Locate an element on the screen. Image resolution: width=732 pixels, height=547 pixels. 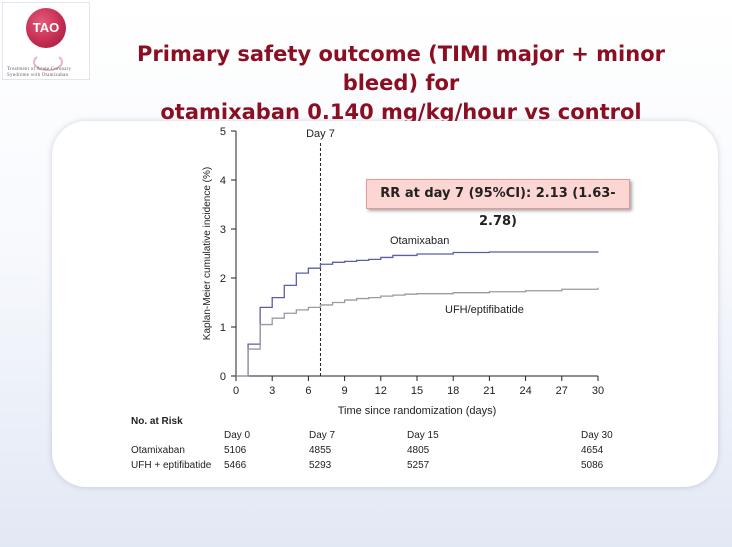
y-tick-label: 3 is located at coordinates (223, 230).